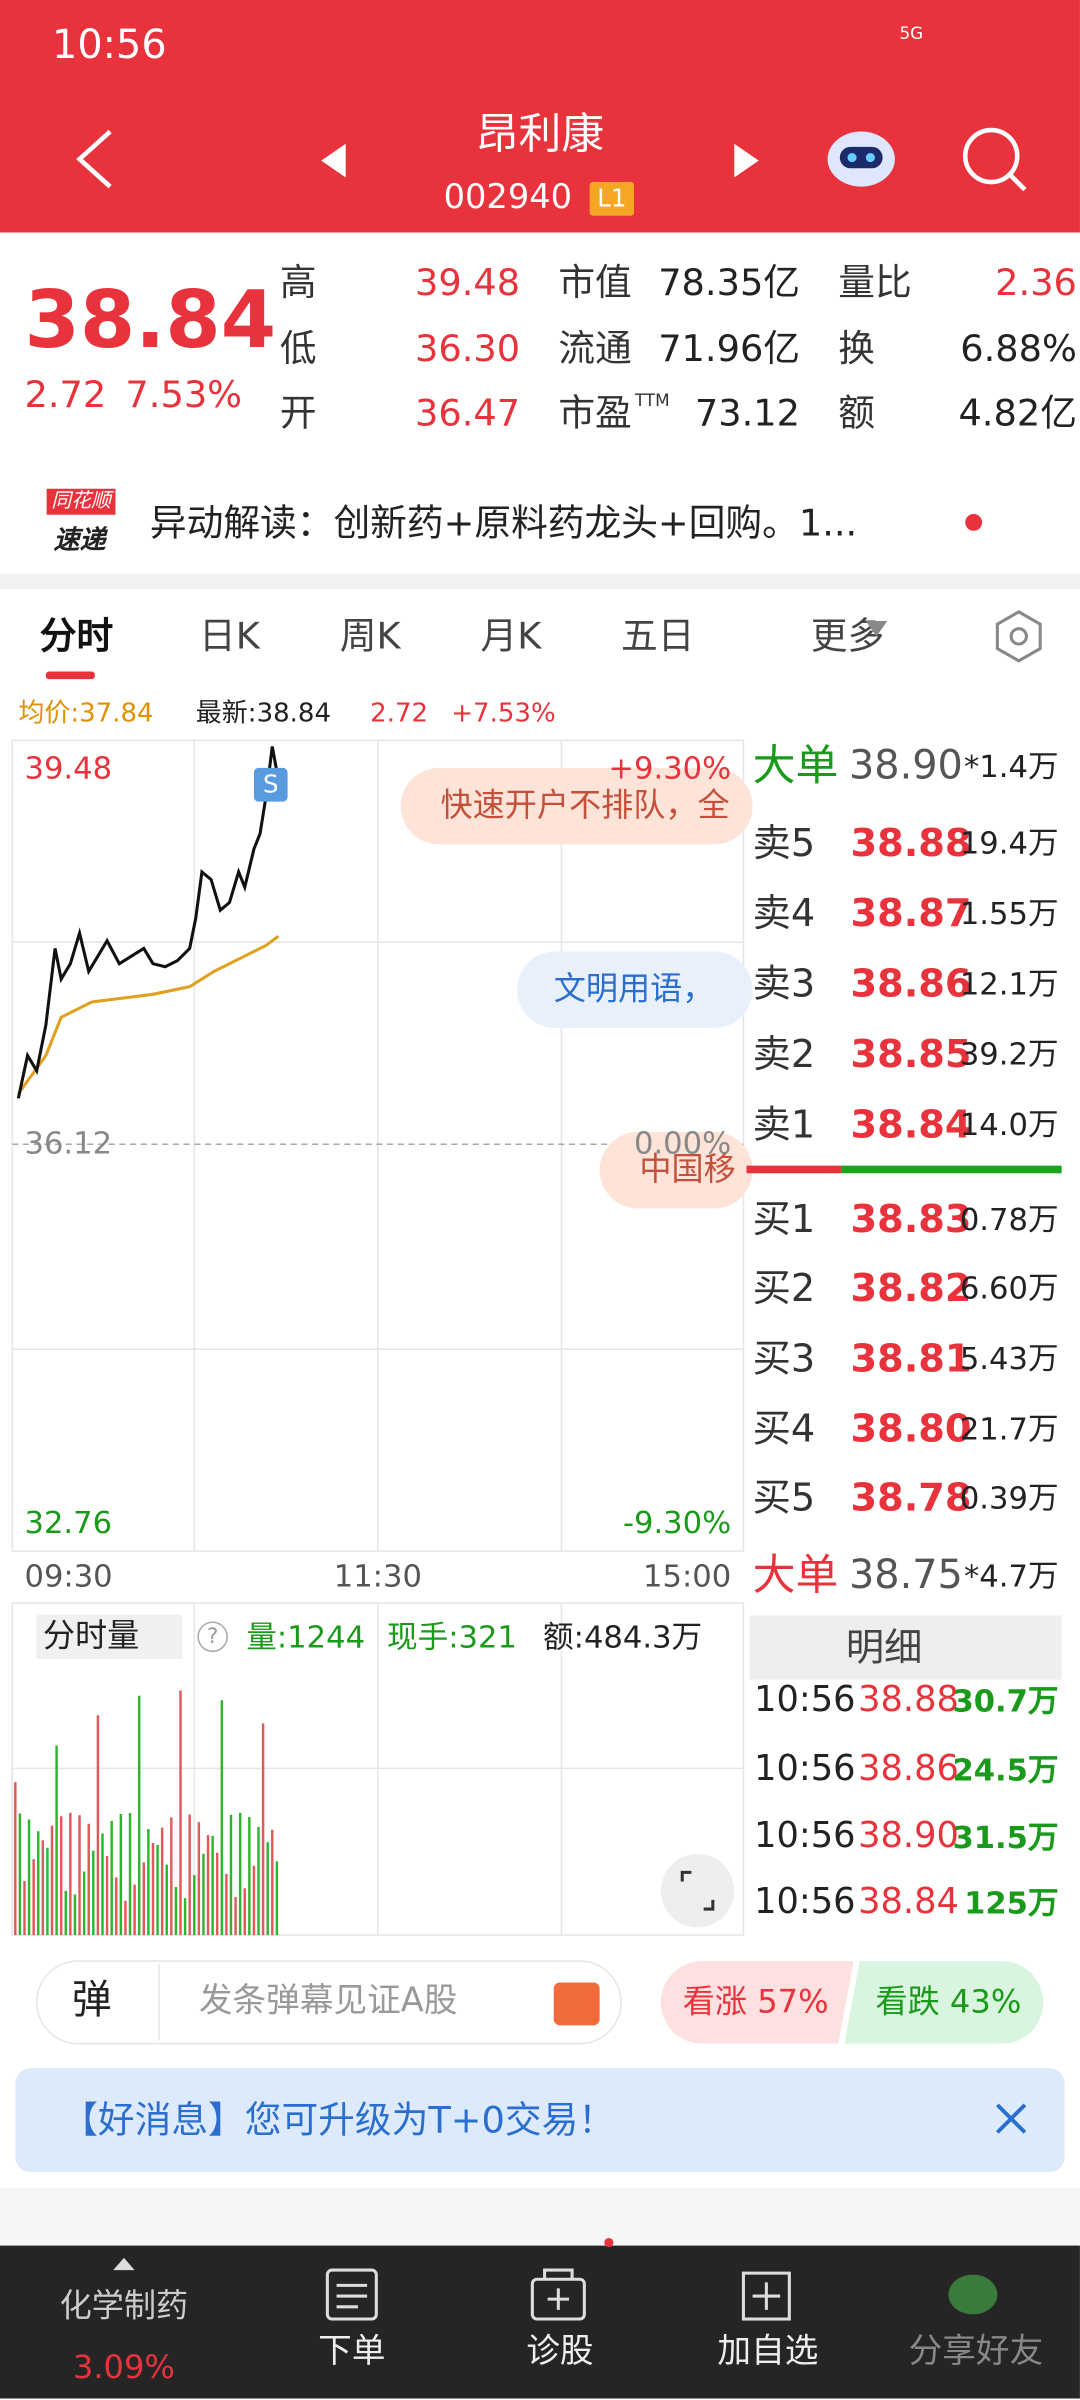  Describe the element at coordinates (68, 1575) in the screenshot. I see `x-label: 09:30` at that location.